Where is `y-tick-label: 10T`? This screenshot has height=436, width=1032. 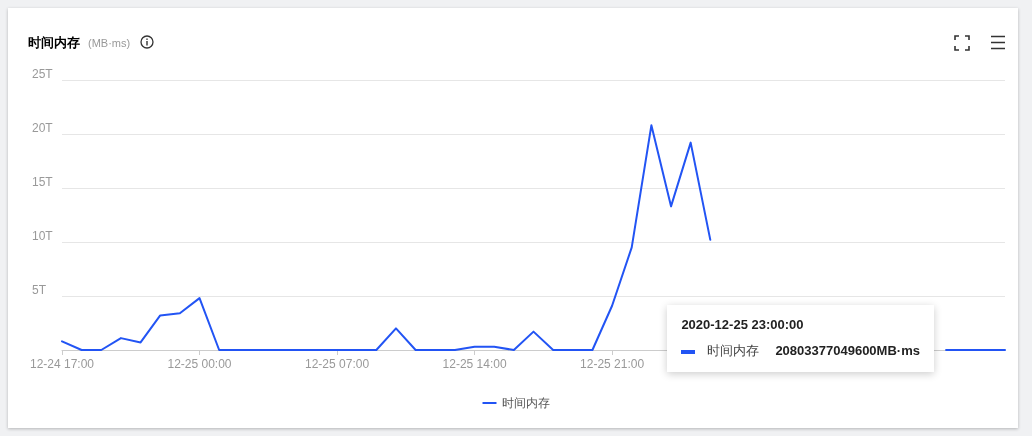 y-tick-label: 10T is located at coordinates (43, 236).